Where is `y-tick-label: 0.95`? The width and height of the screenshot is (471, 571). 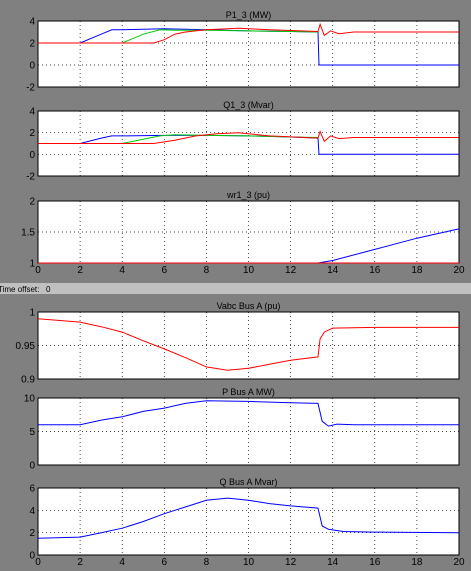
y-tick-label: 0.95 is located at coordinates (26, 346).